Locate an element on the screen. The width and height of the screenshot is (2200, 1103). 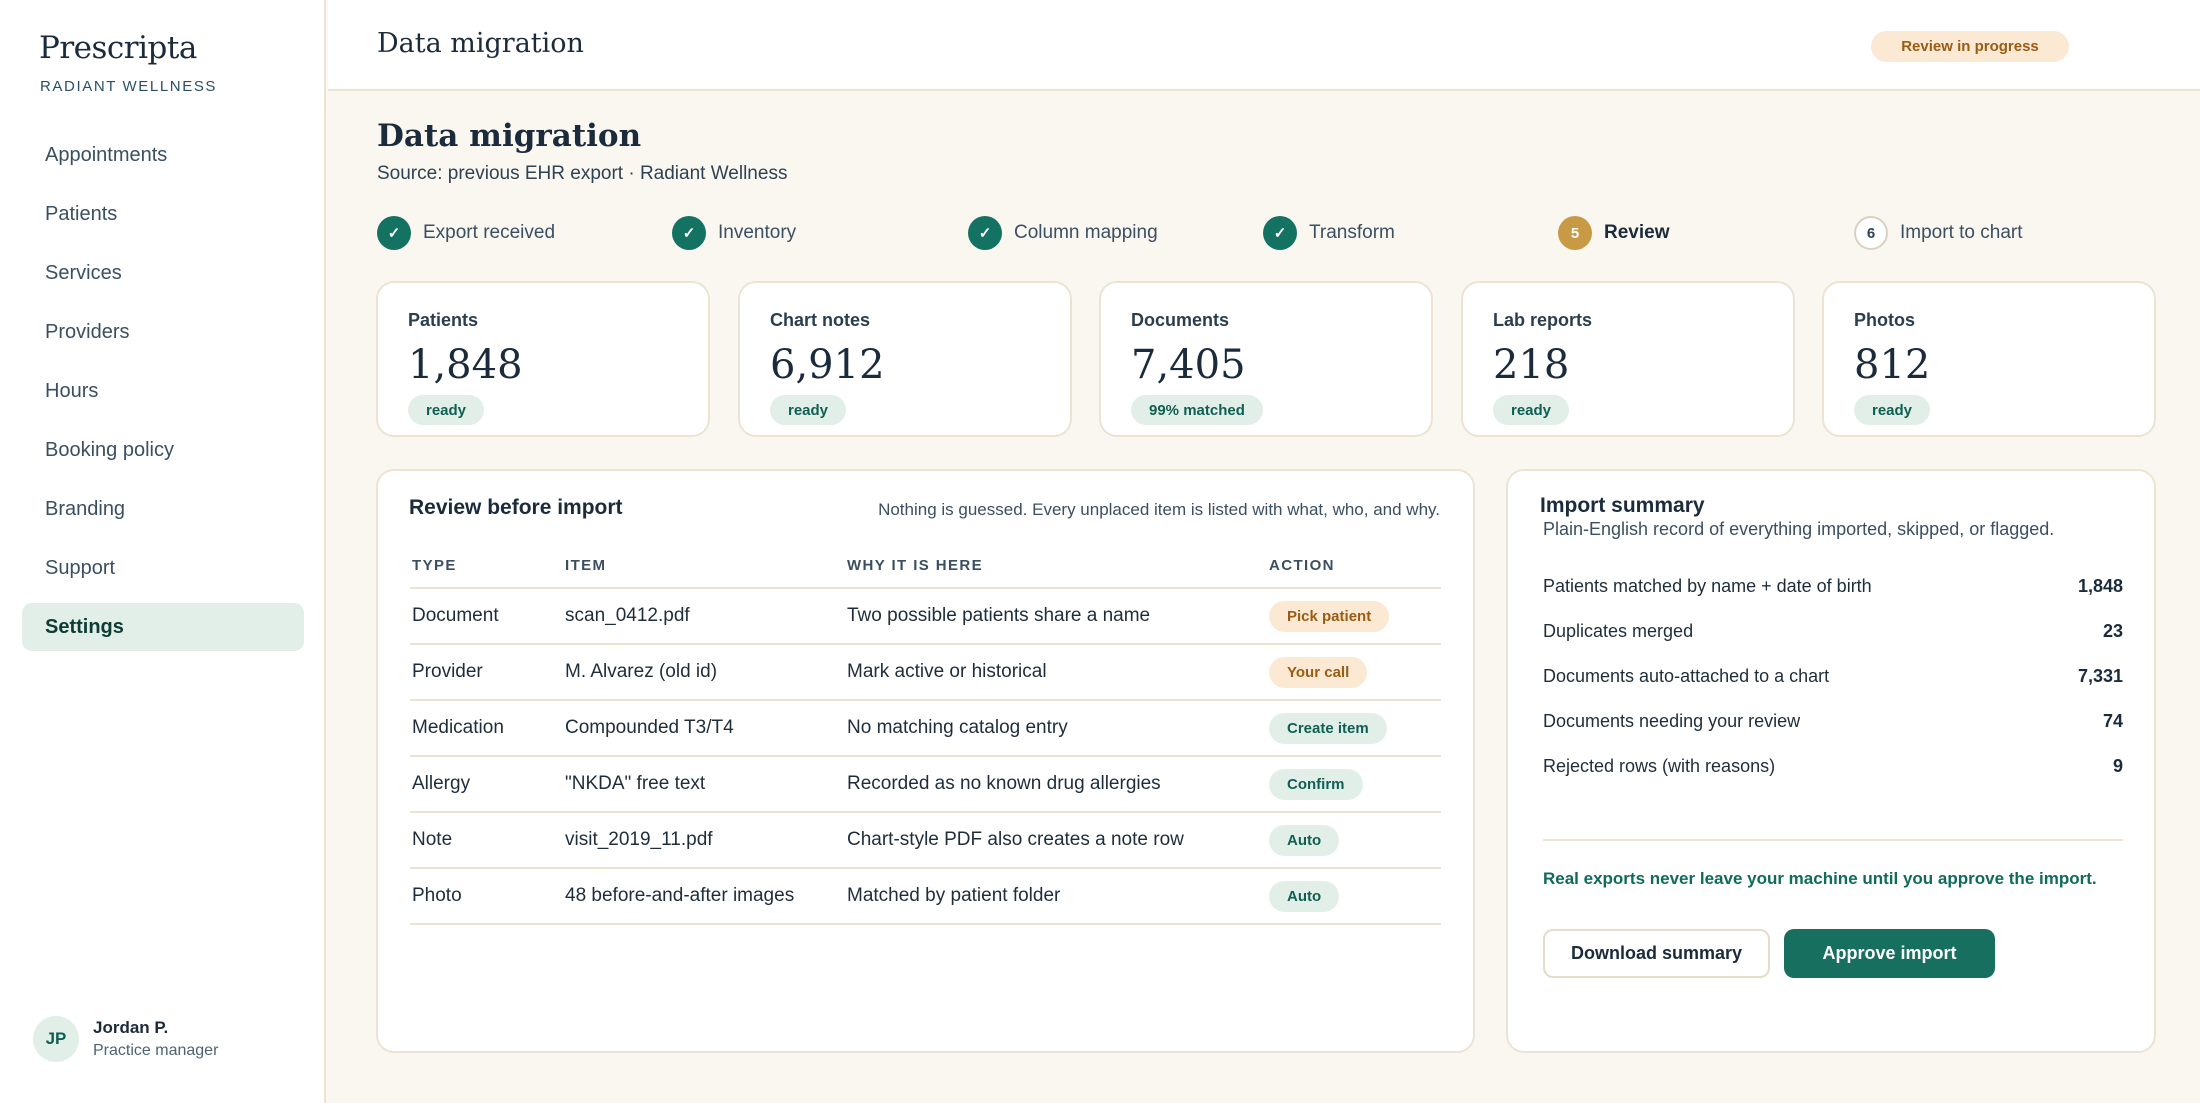
confirm-button: Confirm is located at coordinates (1316, 784).